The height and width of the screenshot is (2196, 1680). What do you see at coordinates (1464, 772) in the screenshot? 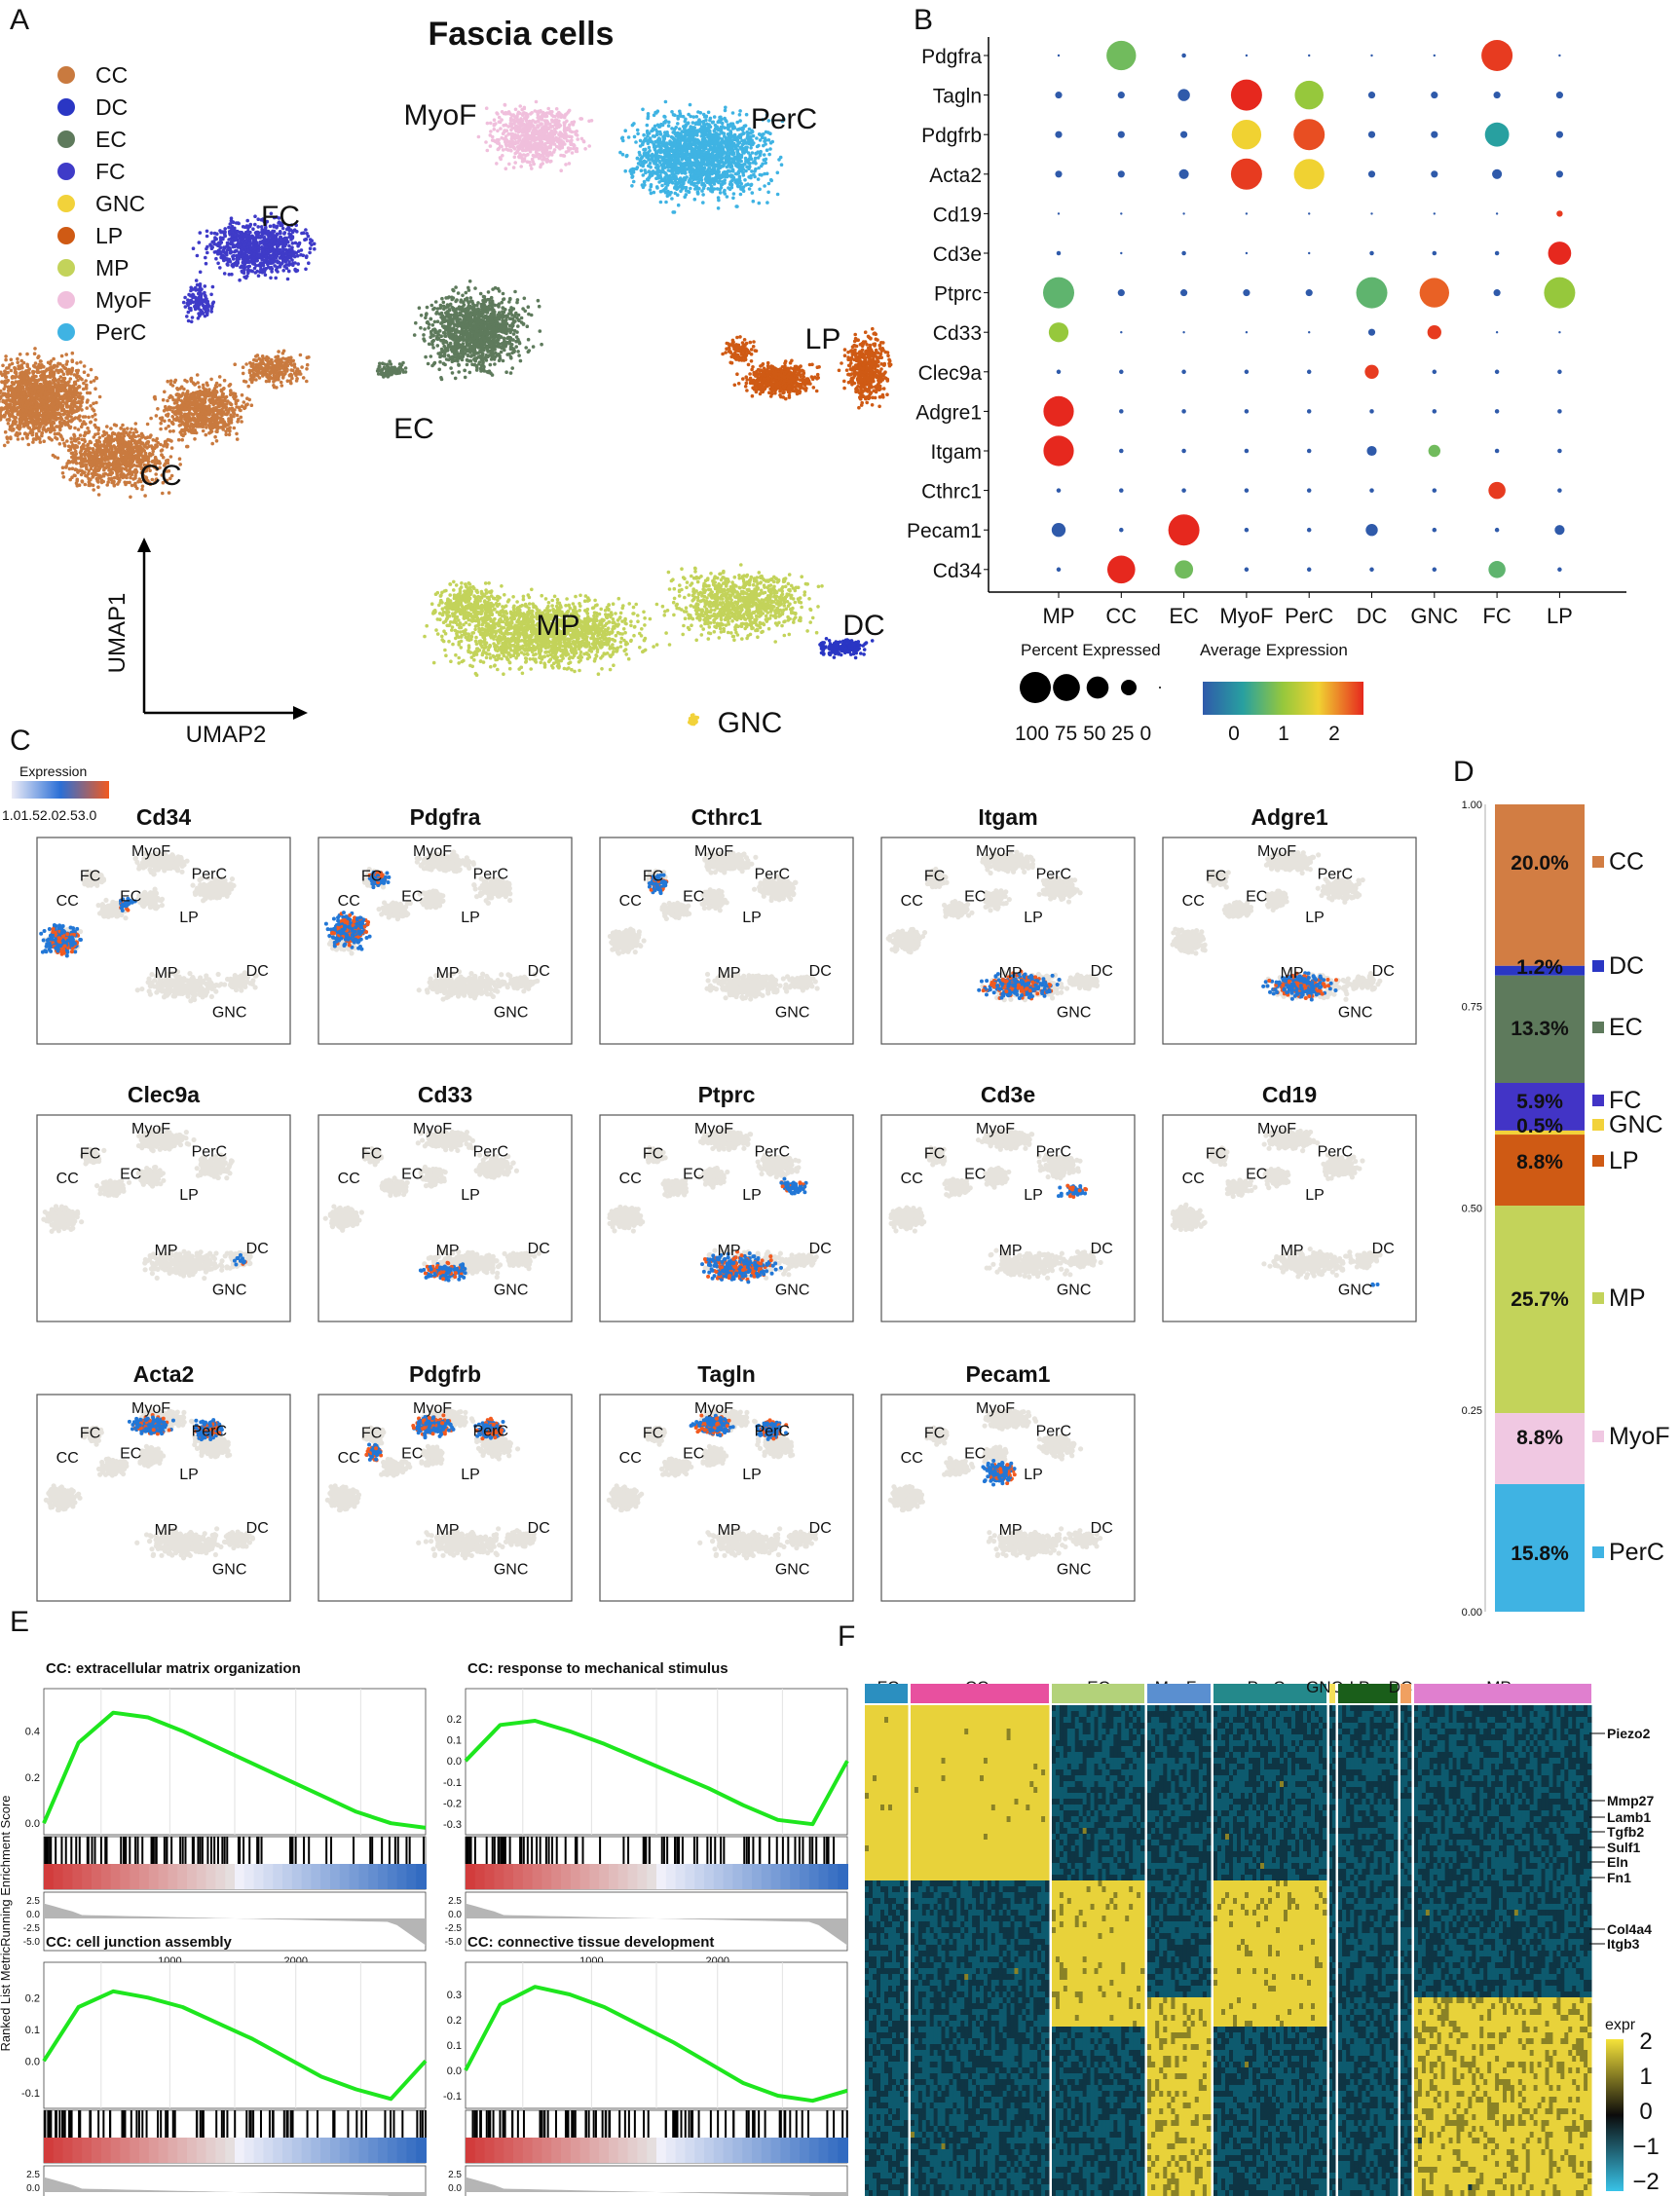
I see `panel-letter: D` at bounding box center [1464, 772].